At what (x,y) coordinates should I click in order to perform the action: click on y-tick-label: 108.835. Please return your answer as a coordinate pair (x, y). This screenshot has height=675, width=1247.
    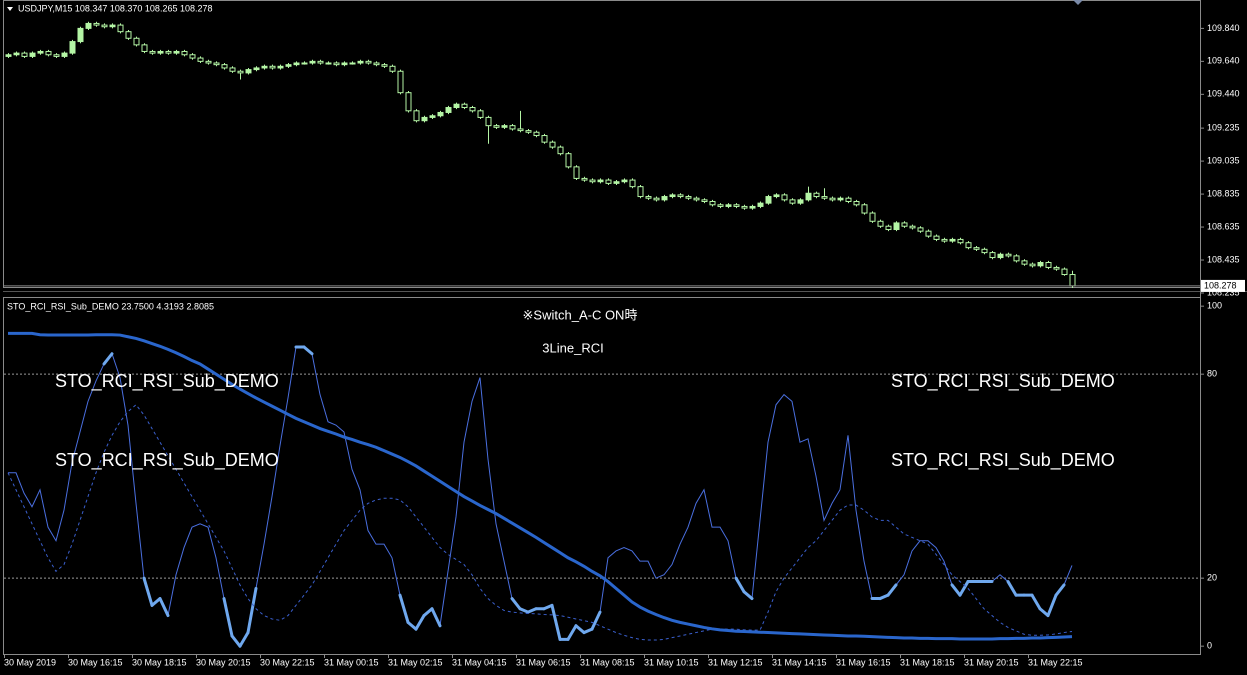
    Looking at the image, I should click on (1223, 193).